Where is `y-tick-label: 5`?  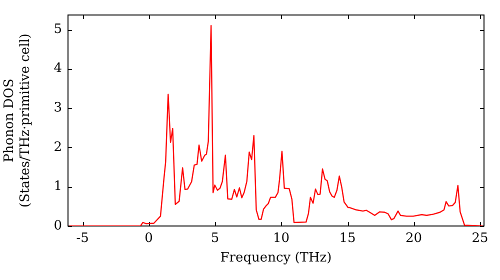 y-tick-label: 5 is located at coordinates (58, 29).